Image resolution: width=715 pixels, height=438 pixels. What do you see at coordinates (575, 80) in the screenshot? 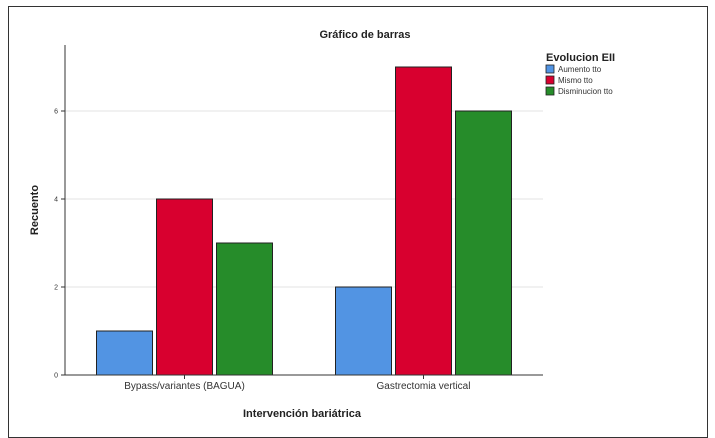
I see `legend-label-1: Mismo tto` at bounding box center [575, 80].